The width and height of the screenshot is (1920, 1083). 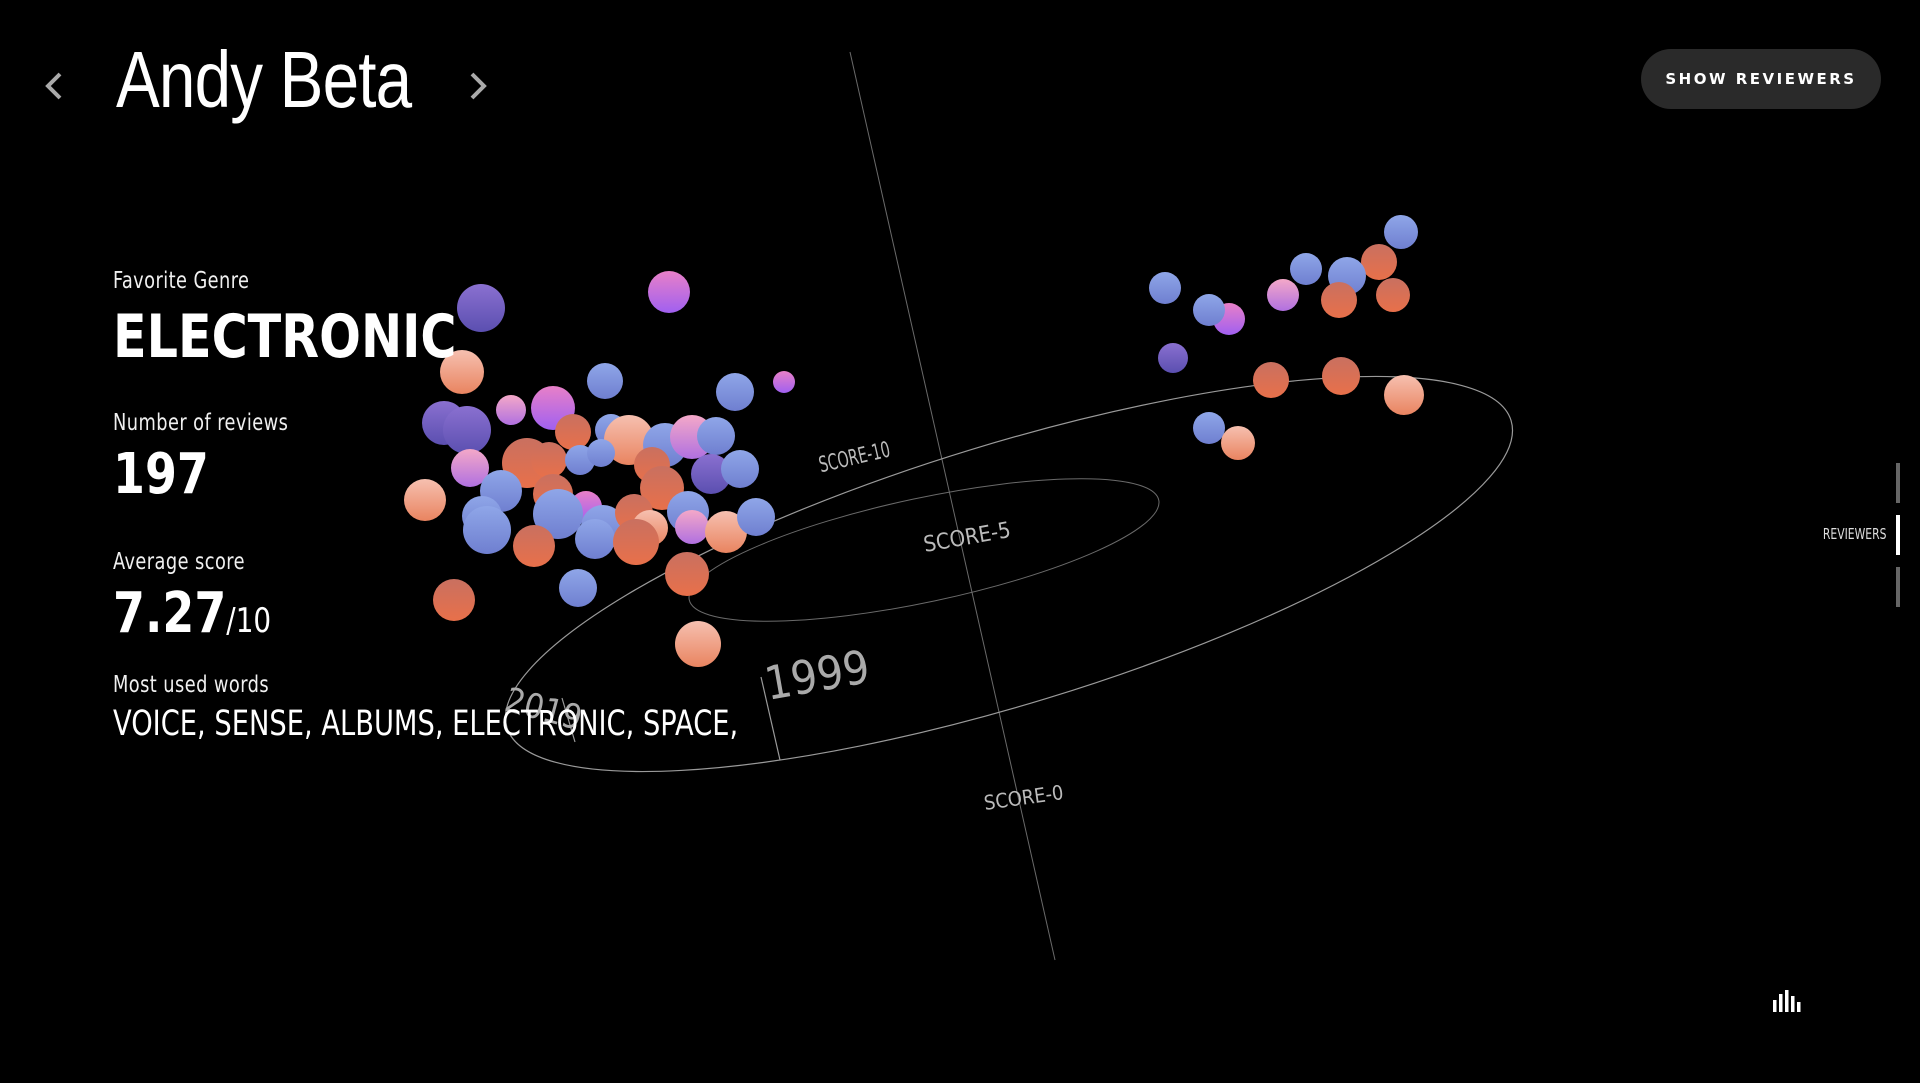 I want to click on side-nav-item-next, so click(x=1898, y=587).